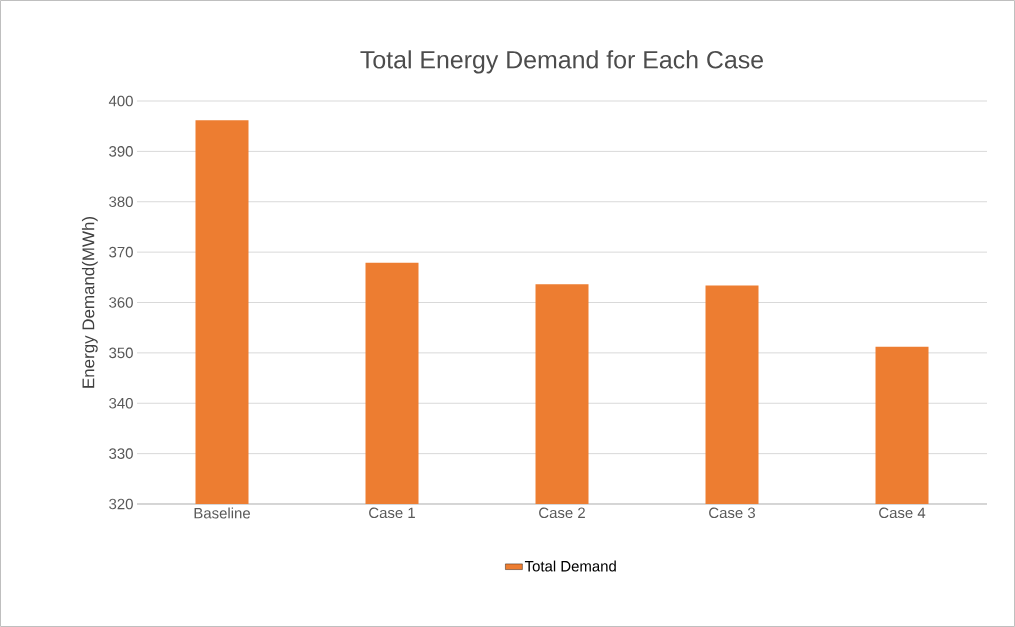 This screenshot has width=1015, height=627. Describe the element at coordinates (732, 513) in the screenshot. I see `x-tick-label: Case 3` at that location.